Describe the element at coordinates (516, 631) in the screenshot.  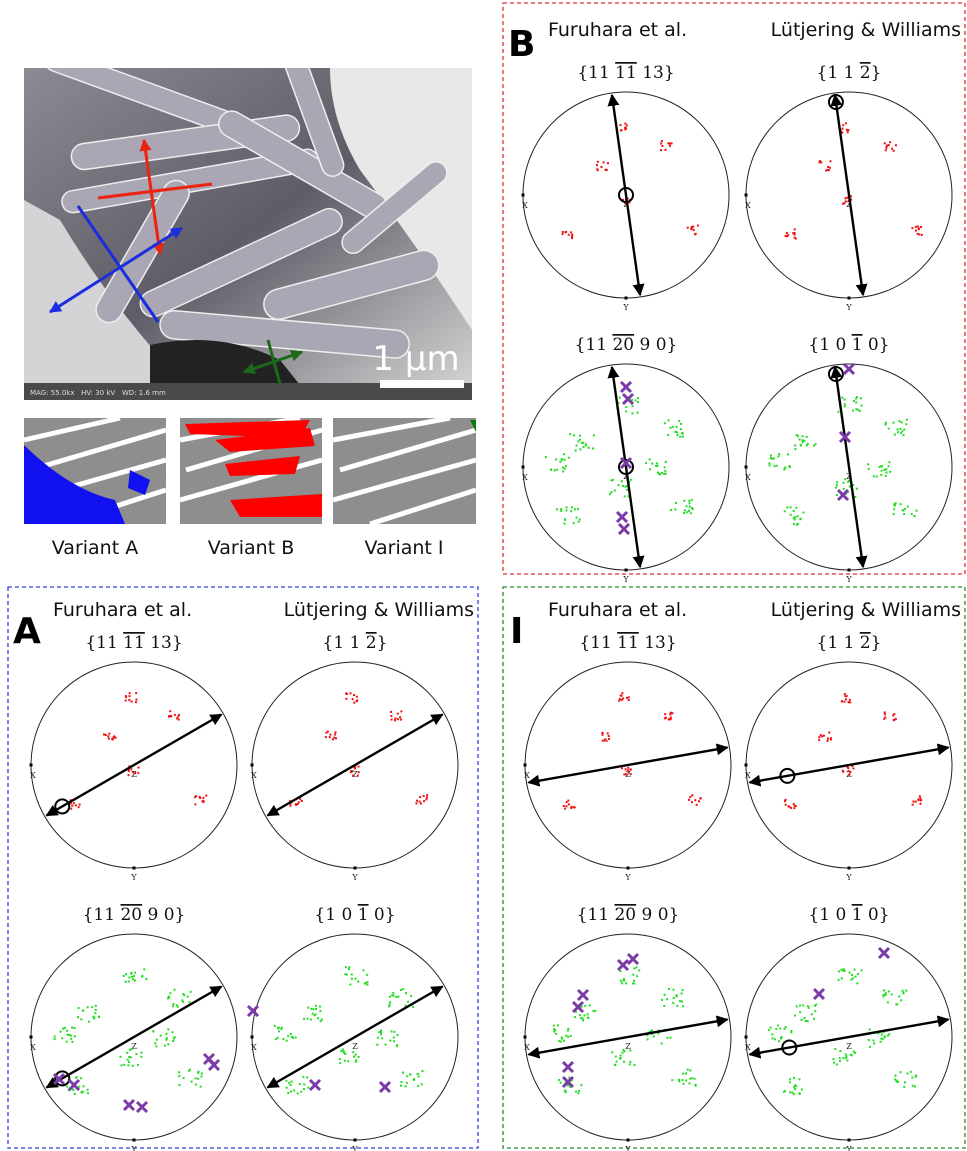
I see `panel-letter: I` at that location.